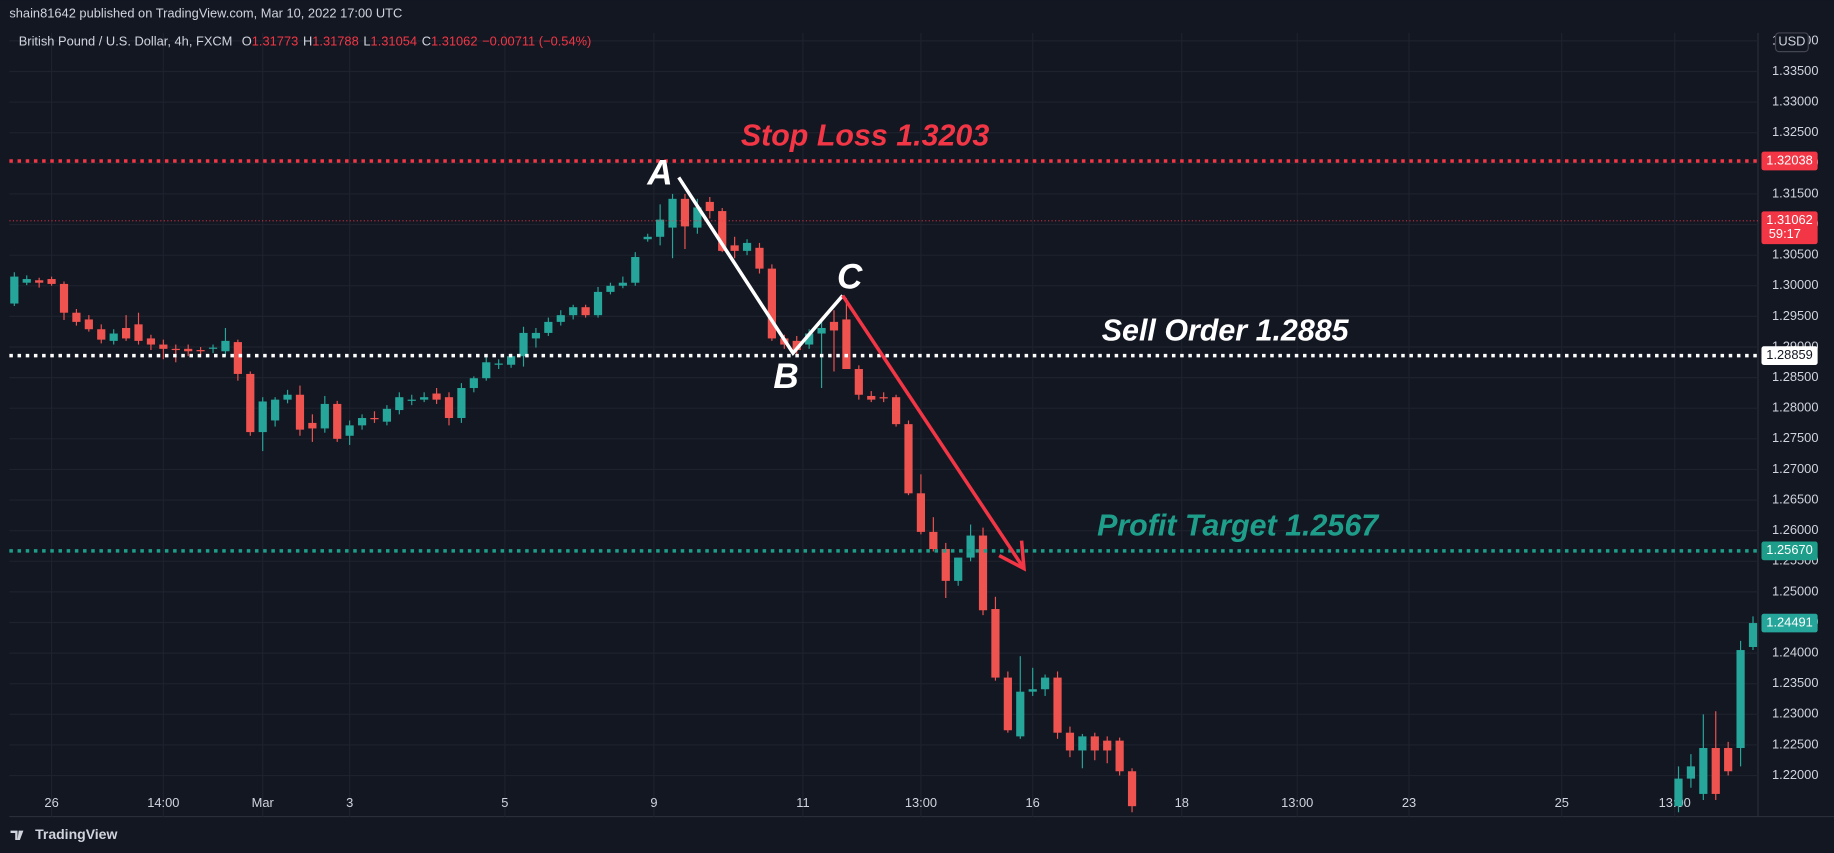  Describe the element at coordinates (349, 802) in the screenshot. I see `x-tick-label: 3` at that location.